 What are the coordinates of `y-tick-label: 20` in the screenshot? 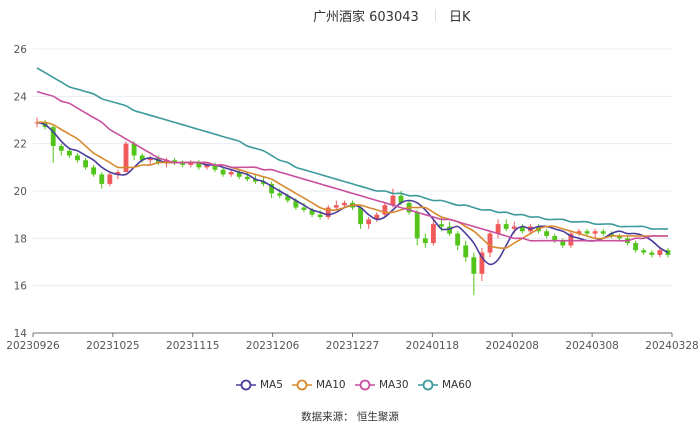 It's located at (20, 192).